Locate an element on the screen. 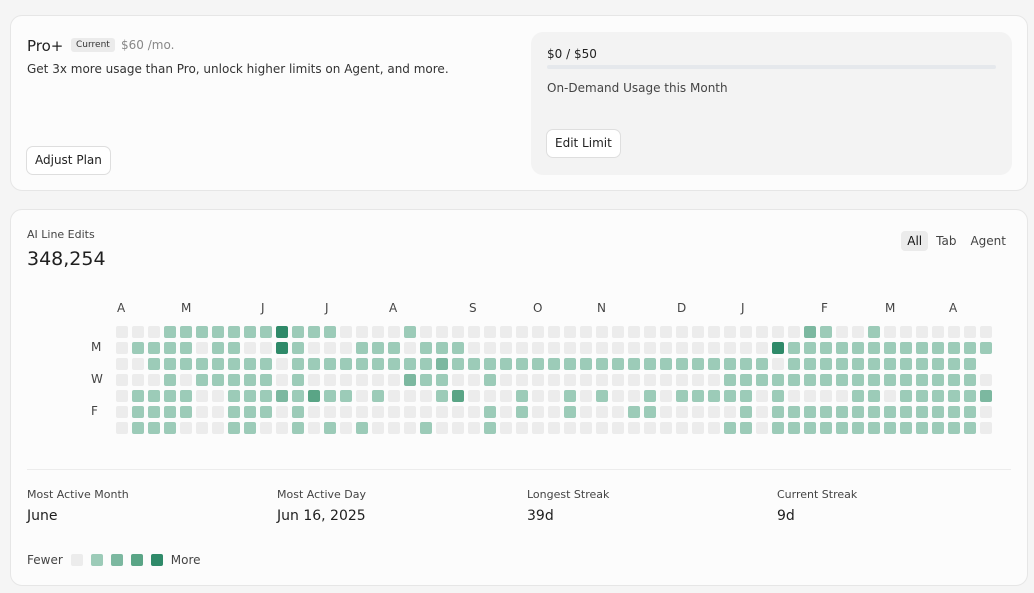 This screenshot has height=593, width=1034. filter-tab-agent: Agent is located at coordinates (988, 241).